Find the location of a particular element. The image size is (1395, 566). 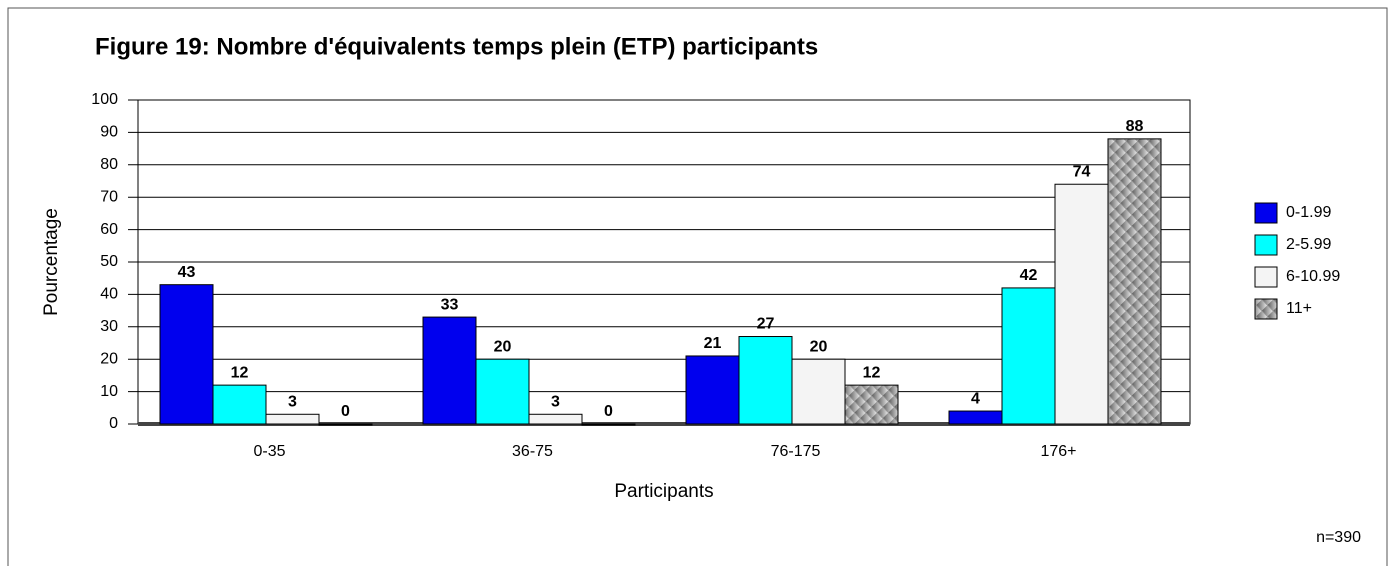

y-tick-label: 50 is located at coordinates (109, 261).